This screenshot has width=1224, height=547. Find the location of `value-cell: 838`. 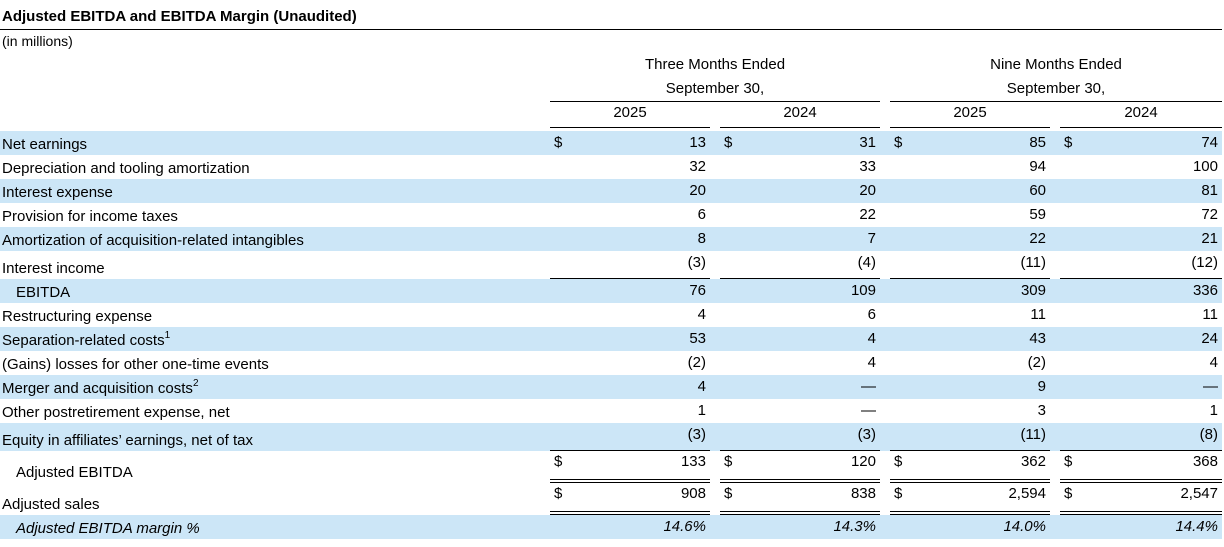

value-cell: 838 is located at coordinates (863, 493).